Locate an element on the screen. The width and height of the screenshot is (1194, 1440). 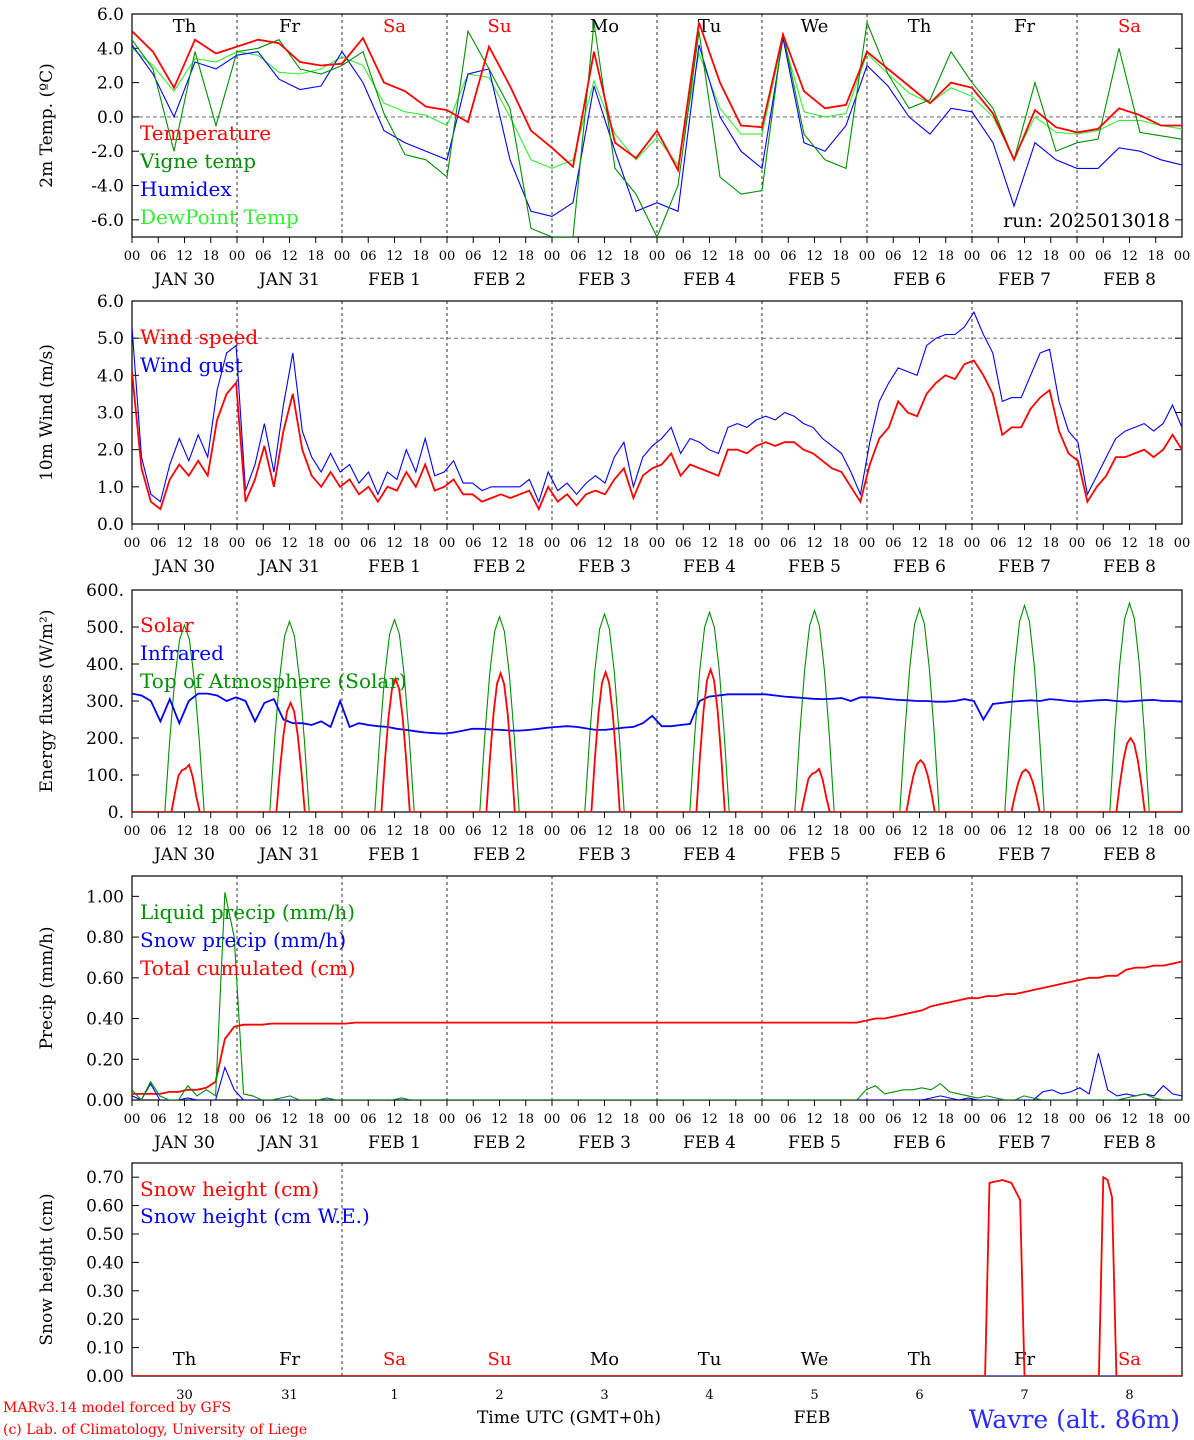
x-date-label: FEB 6 is located at coordinates (919, 855).